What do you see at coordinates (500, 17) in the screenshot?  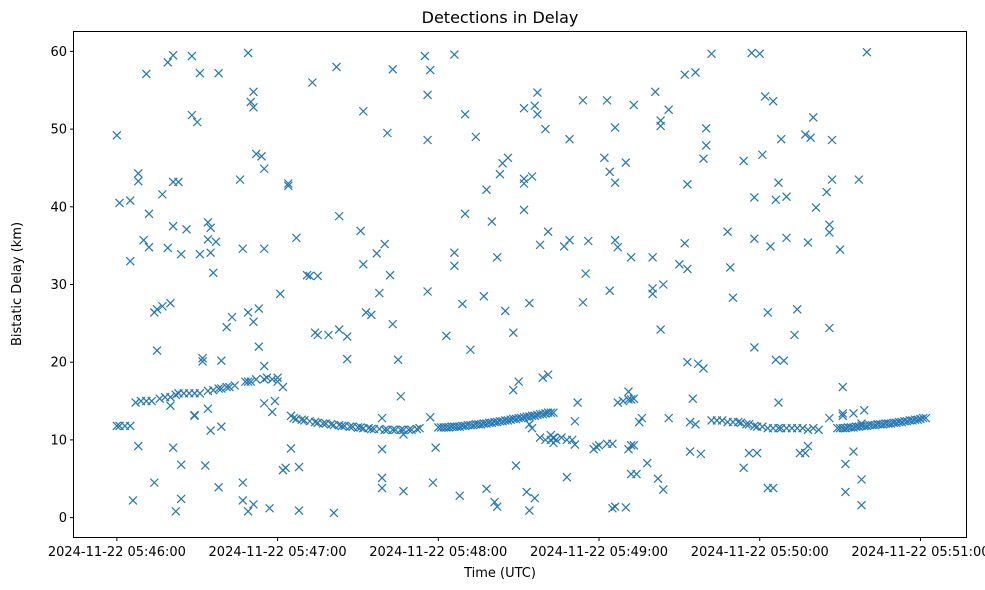 I see `chart-title: Detections in Delay` at bounding box center [500, 17].